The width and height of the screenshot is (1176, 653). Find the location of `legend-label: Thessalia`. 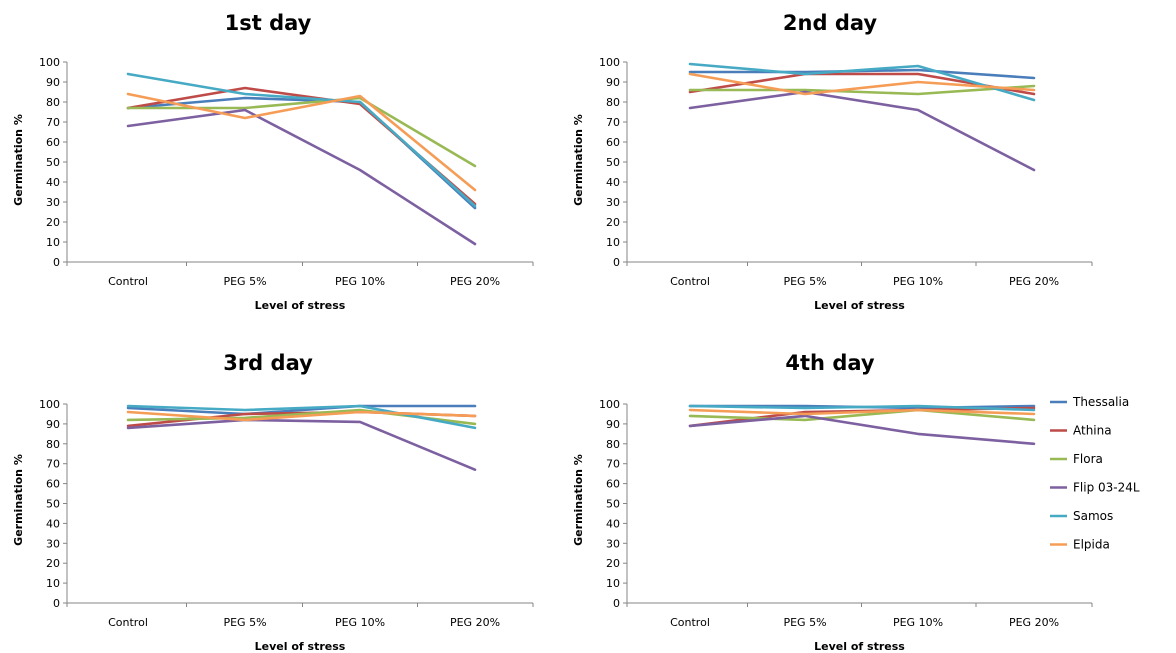

legend-label: Thessalia is located at coordinates (1100, 402).